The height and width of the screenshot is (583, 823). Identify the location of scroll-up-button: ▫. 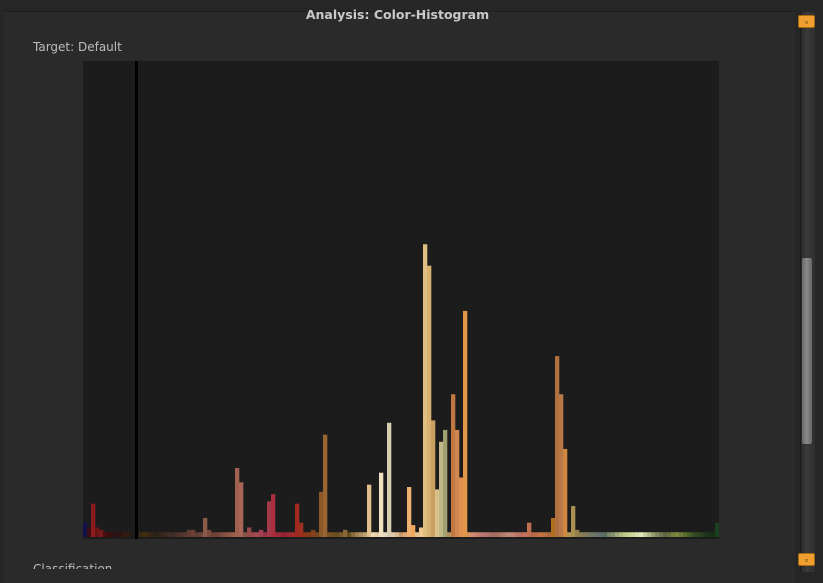
(806, 21).